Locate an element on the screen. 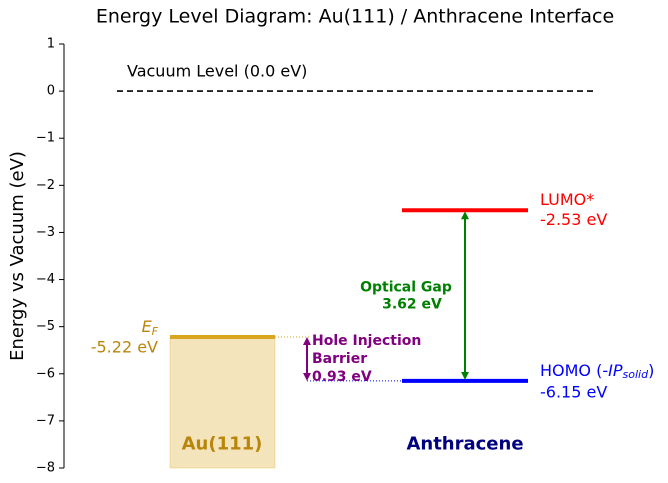  y-tick-label: 1 is located at coordinates (51, 44).